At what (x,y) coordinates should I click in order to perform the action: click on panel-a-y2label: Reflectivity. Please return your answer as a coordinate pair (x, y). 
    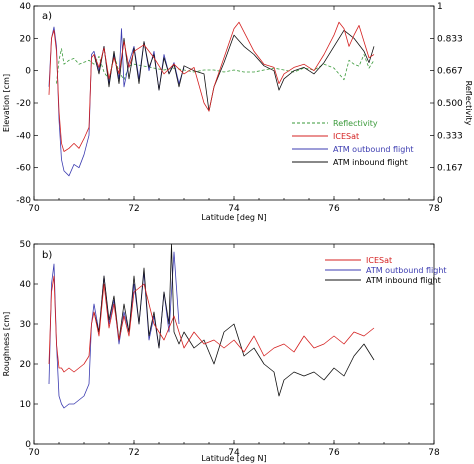
    Looking at the image, I should click on (468, 103).